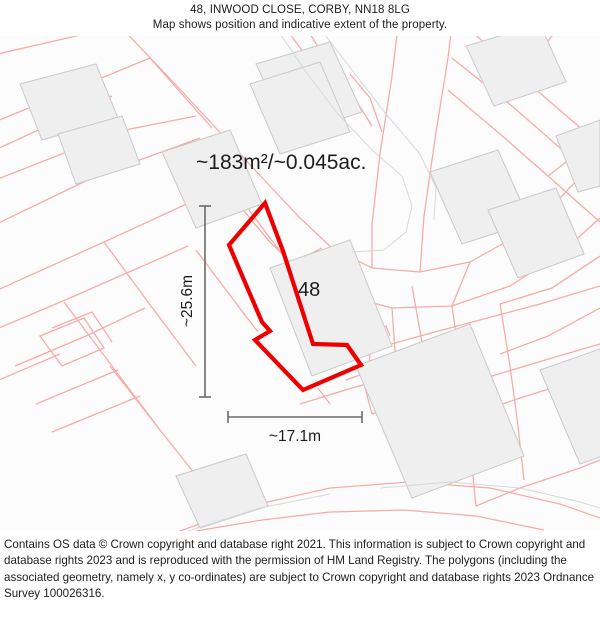  What do you see at coordinates (281, 162) in the screenshot?
I see `area-label: ~183m²/~0.045ac.` at bounding box center [281, 162].